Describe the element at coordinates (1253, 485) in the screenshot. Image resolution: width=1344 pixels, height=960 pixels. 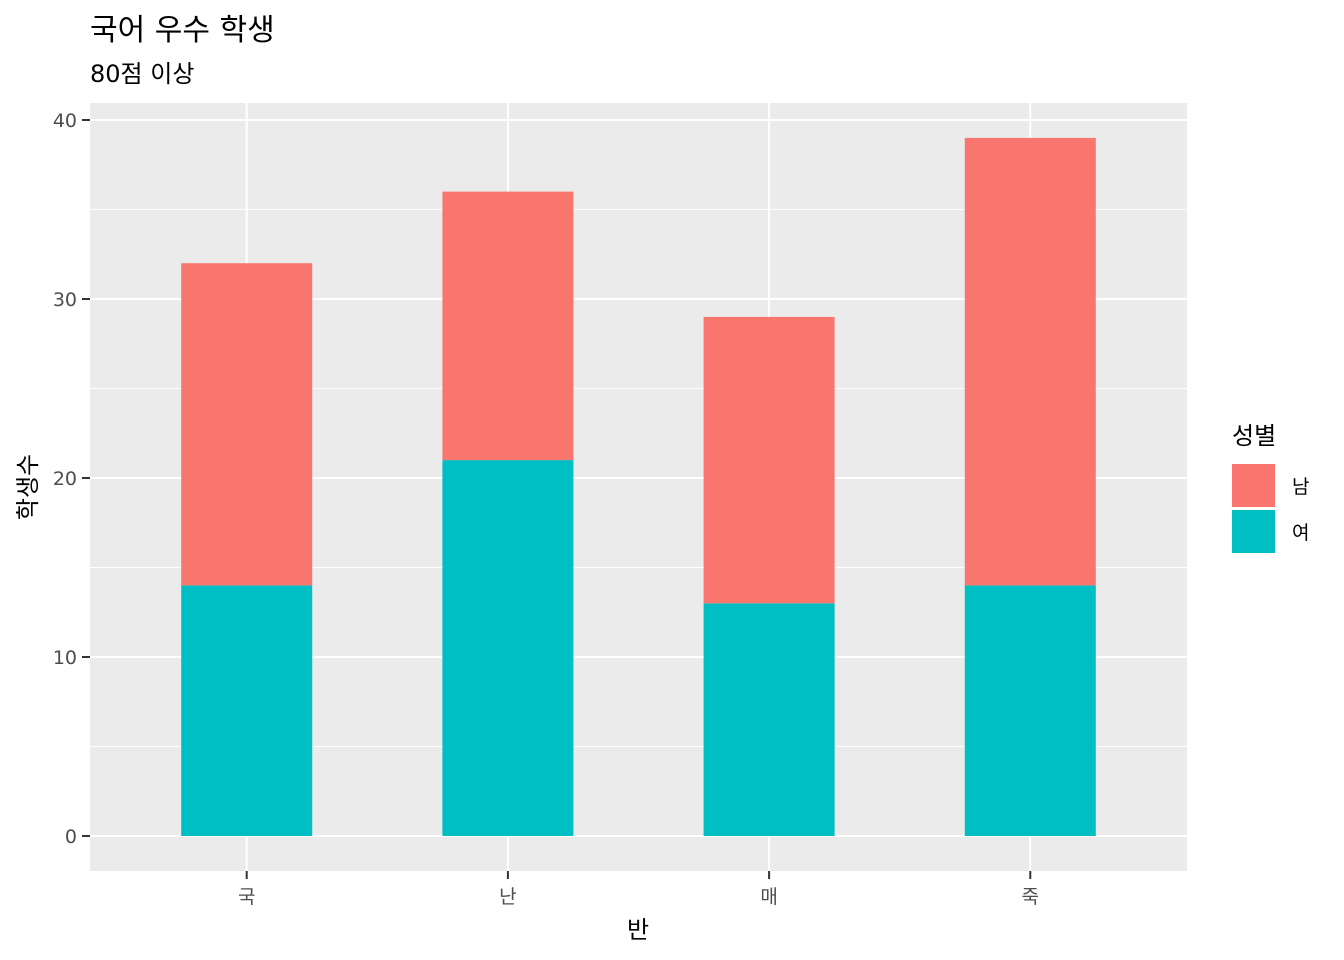
I see `legend-key-남` at that location.